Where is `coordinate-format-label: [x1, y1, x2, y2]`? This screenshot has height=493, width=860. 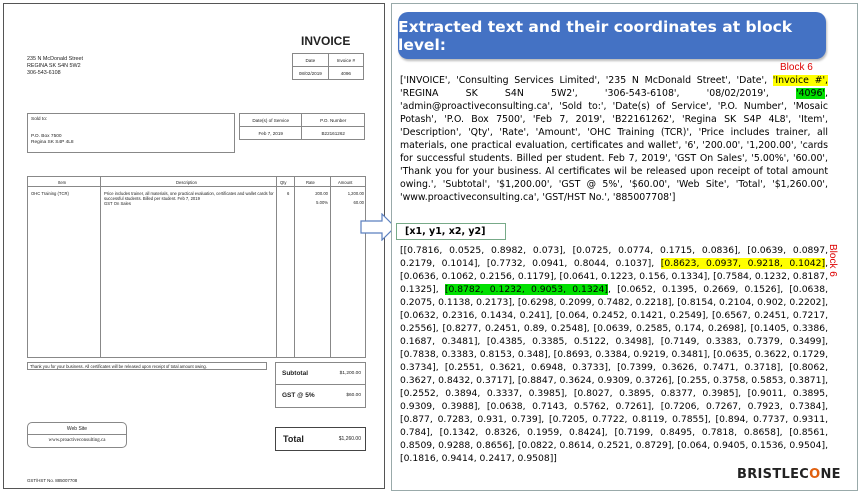
coordinate-format-label: [x1, y1, x2, y2] is located at coordinates (451, 231).